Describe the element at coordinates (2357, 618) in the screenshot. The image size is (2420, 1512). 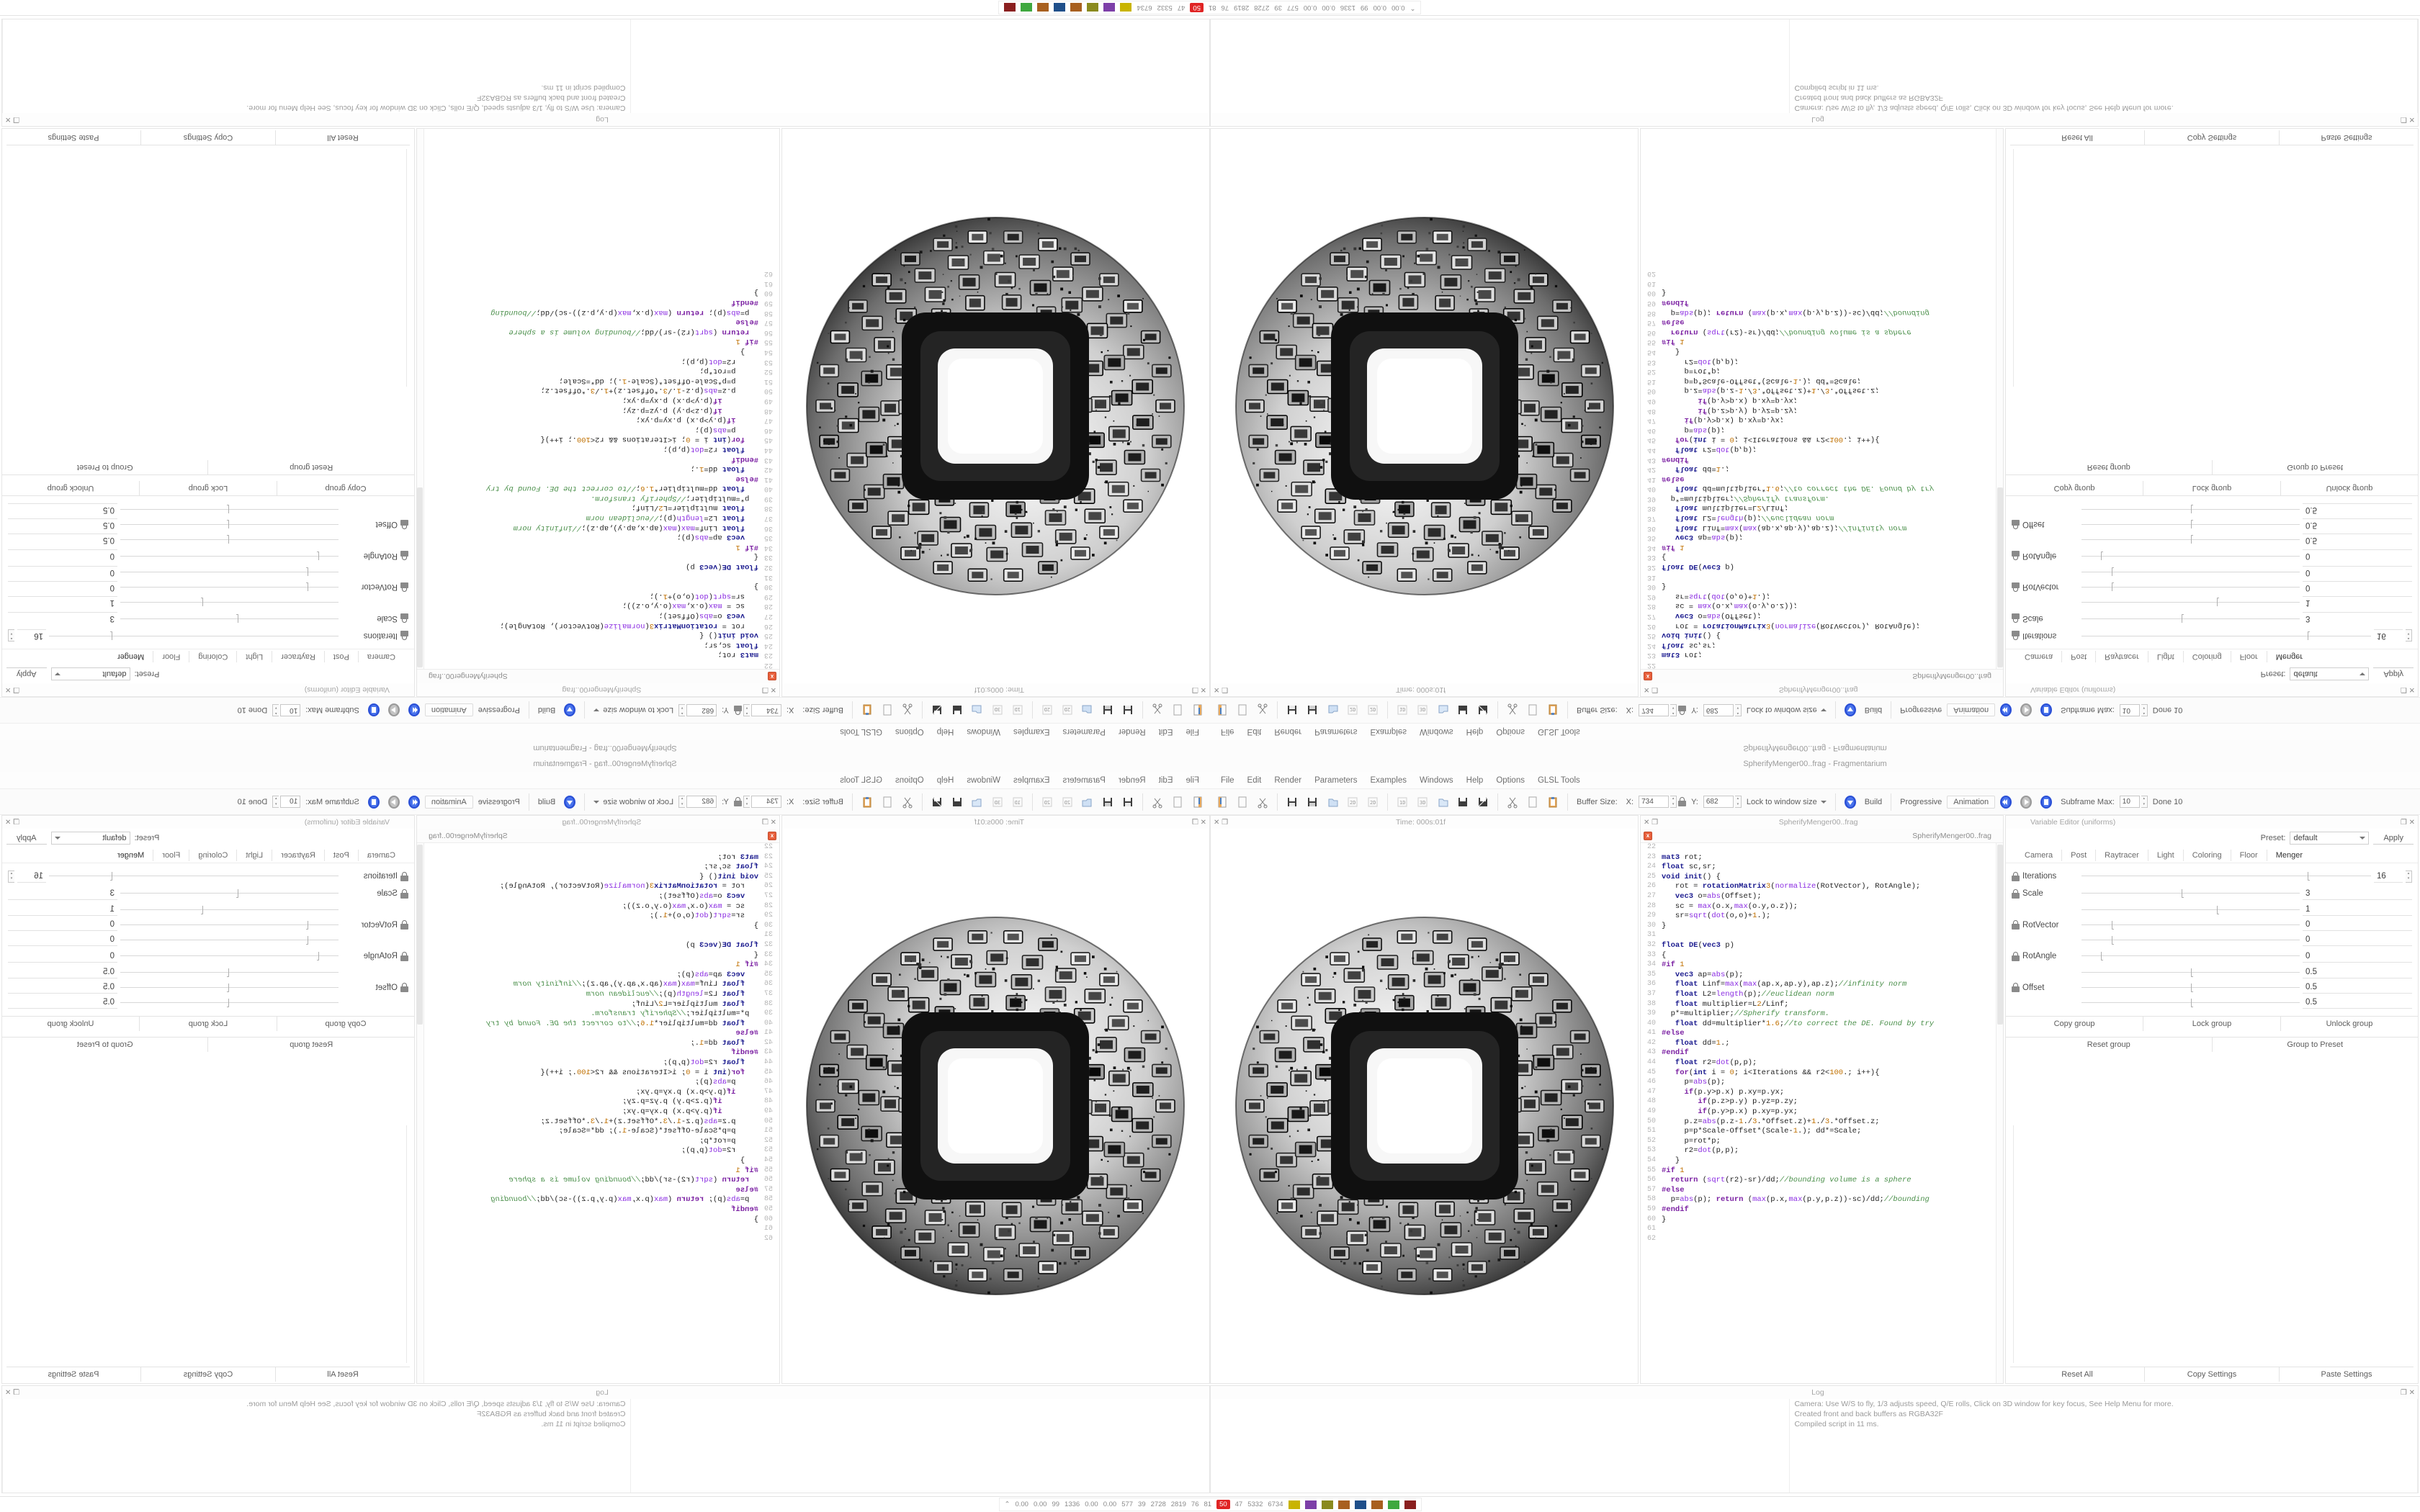
I see `param-value: 3` at that location.